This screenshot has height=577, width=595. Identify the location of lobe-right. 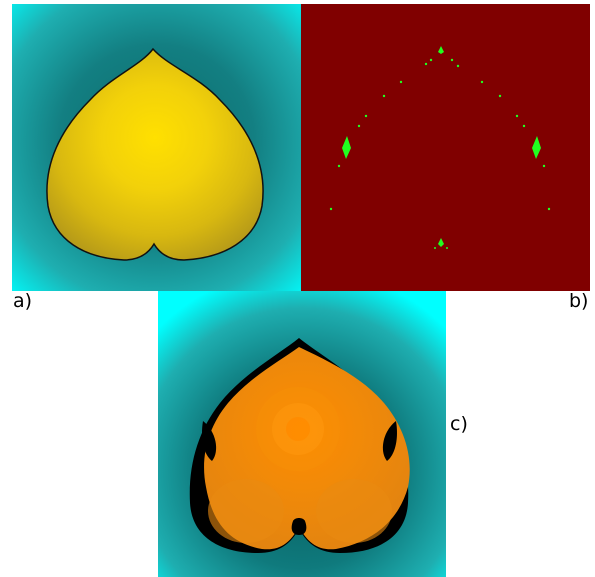
(354, 511).